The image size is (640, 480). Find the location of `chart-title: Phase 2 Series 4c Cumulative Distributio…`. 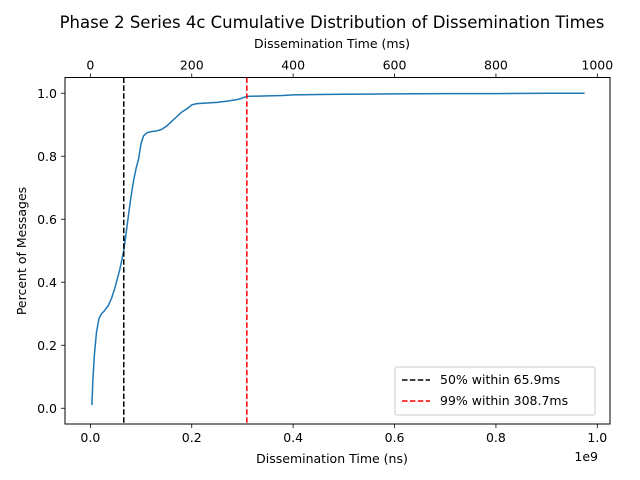

chart-title: Phase 2 Series 4c Cumulative Distributio… is located at coordinates (332, 22).